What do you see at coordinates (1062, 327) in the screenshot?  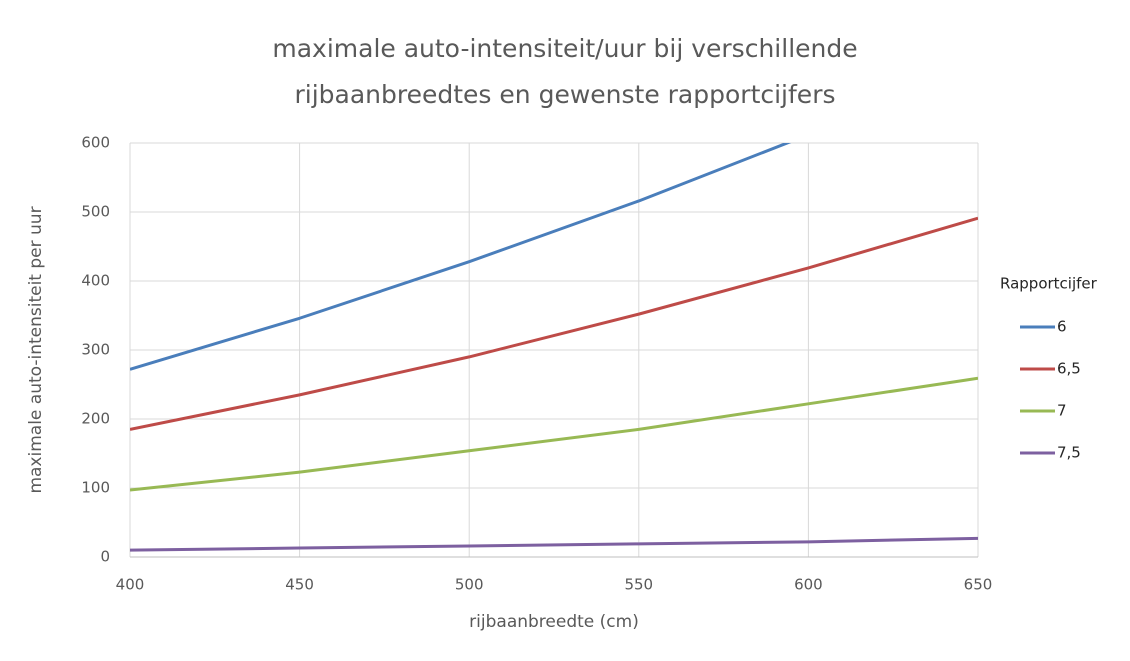 I see `legend-label: 6` at bounding box center [1062, 327].